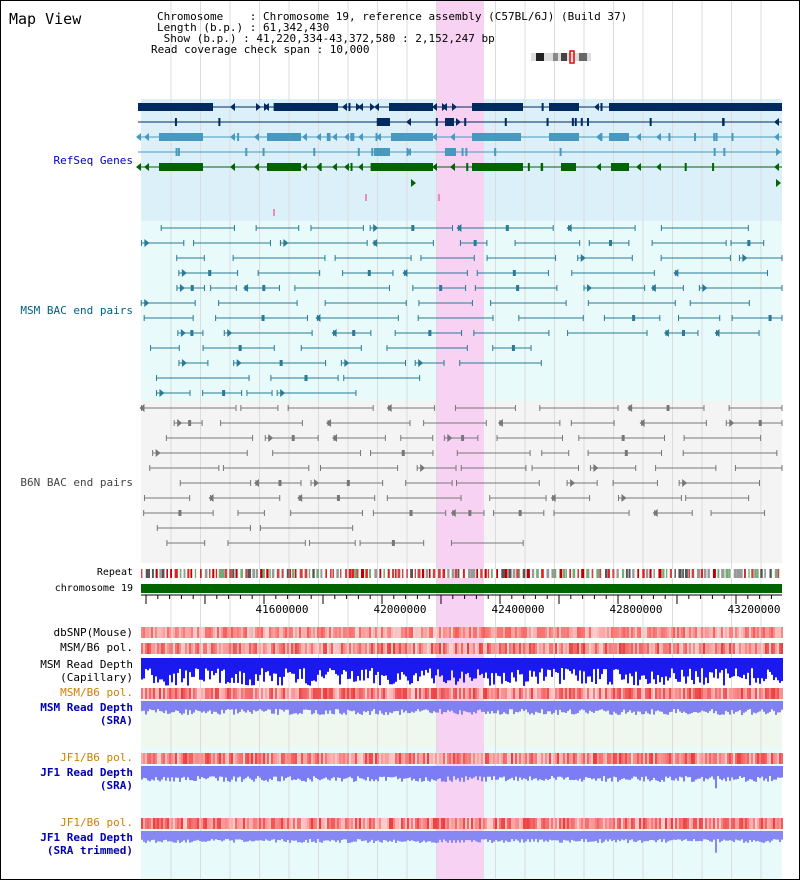  What do you see at coordinates (86, 707) in the screenshot?
I see `track-label-msm-read-depth-sra: MSM Read Depth` at bounding box center [86, 707].